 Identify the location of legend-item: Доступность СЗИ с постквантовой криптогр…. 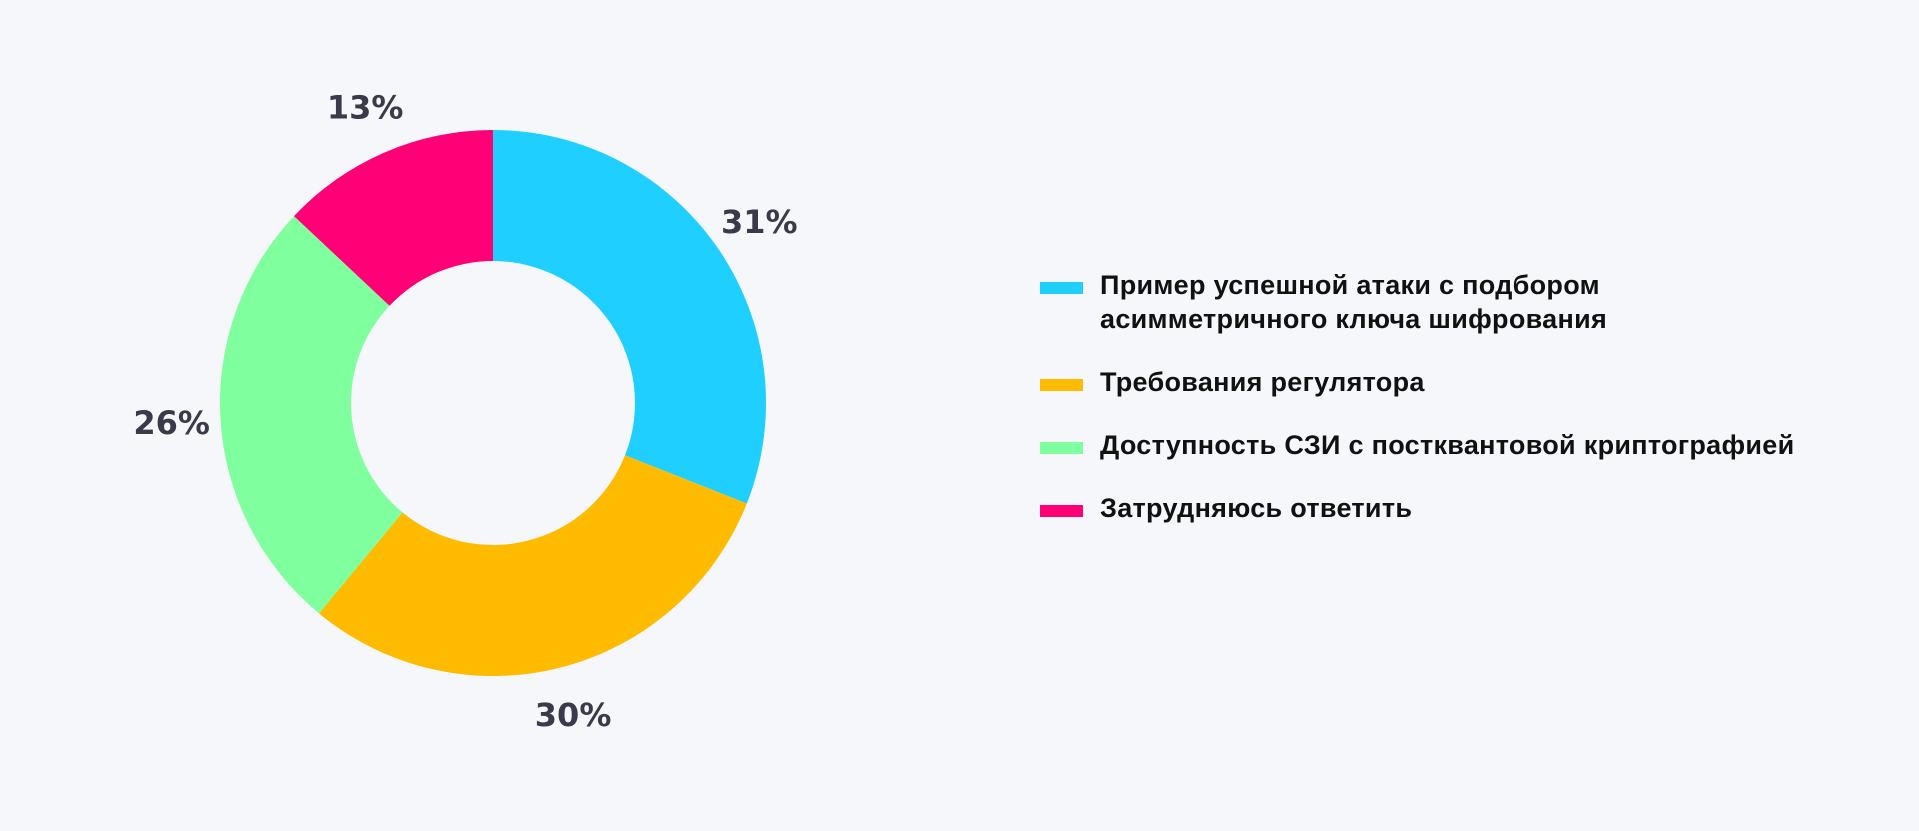
(1470, 445).